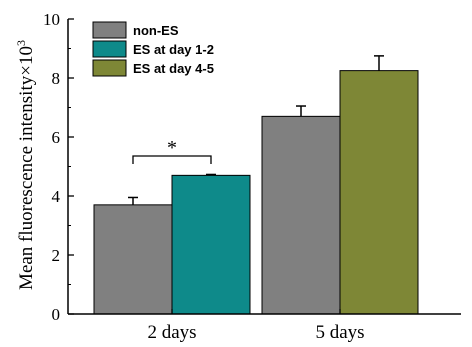 Image resolution: width=472 pixels, height=347 pixels. Describe the element at coordinates (171, 332) in the screenshot. I see `x-tick-label-0: 2 days` at that location.